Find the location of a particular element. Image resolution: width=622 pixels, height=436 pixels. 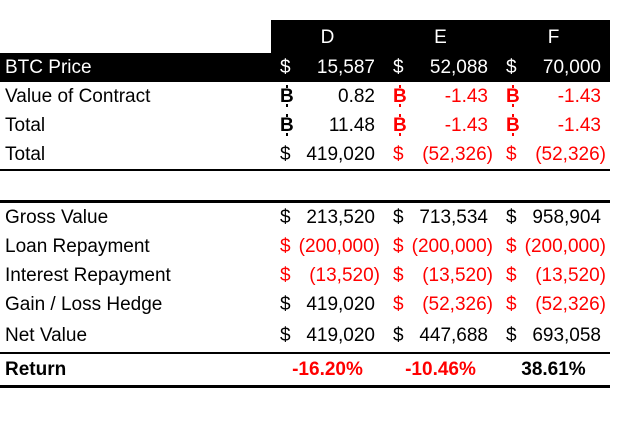

header-spacer is located at coordinates (135, 36).